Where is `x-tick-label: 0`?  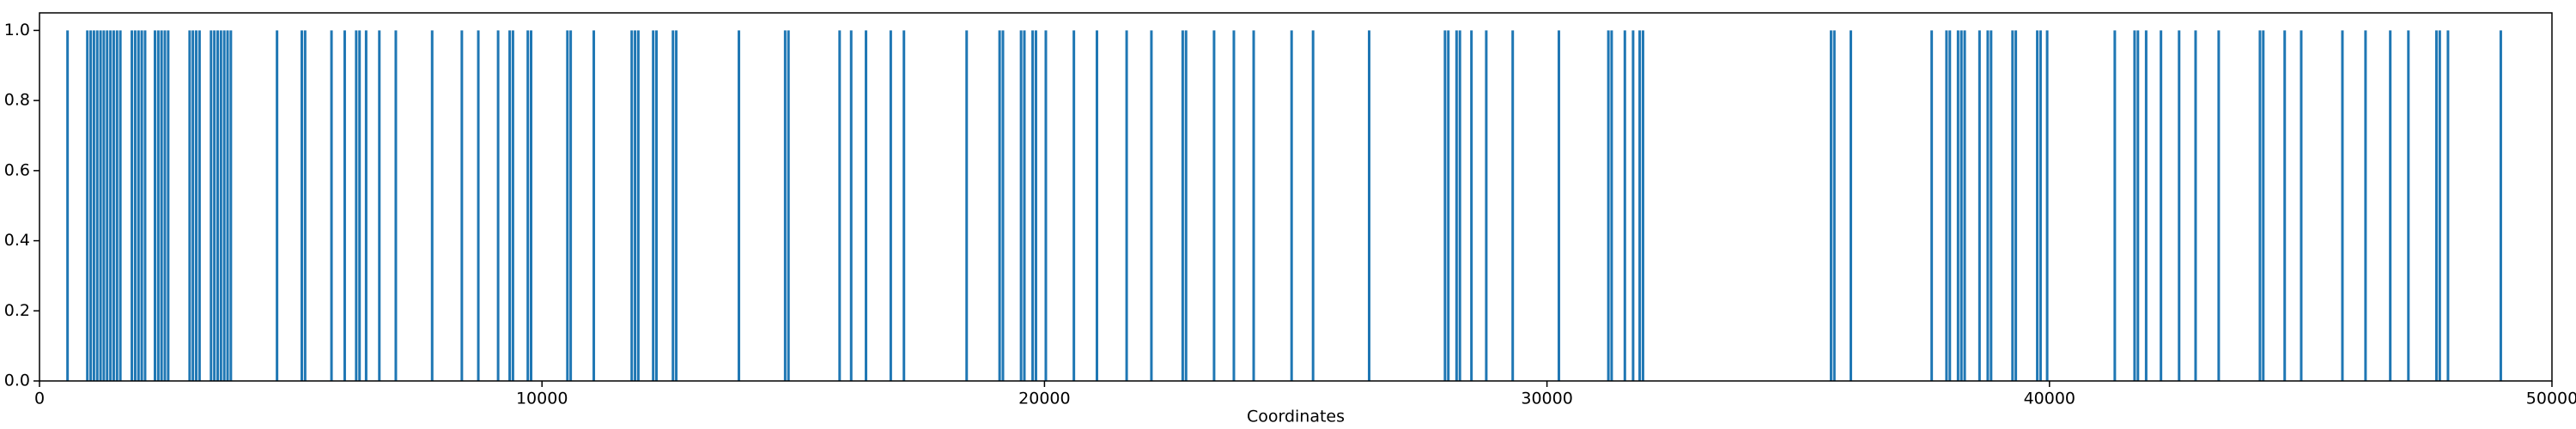
x-tick-label: 0 is located at coordinates (40, 399).